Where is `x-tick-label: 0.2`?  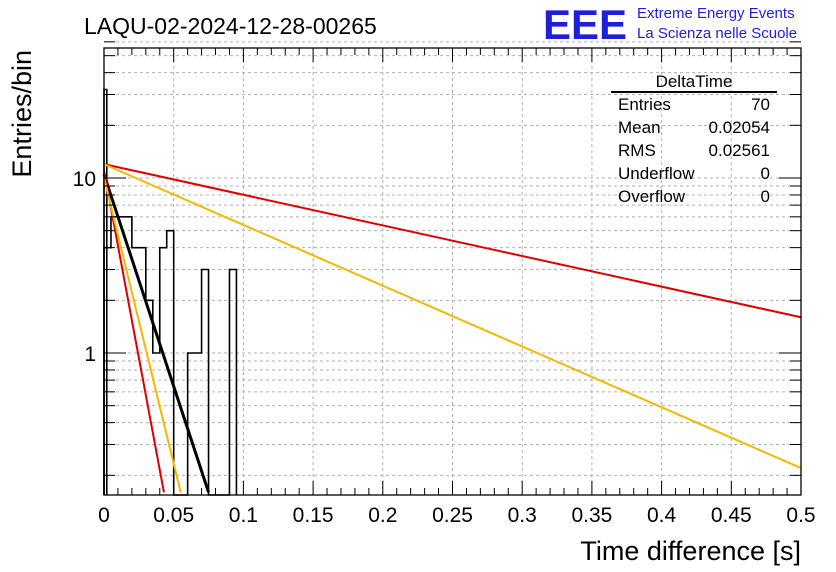
x-tick-label: 0.2 is located at coordinates (382, 515).